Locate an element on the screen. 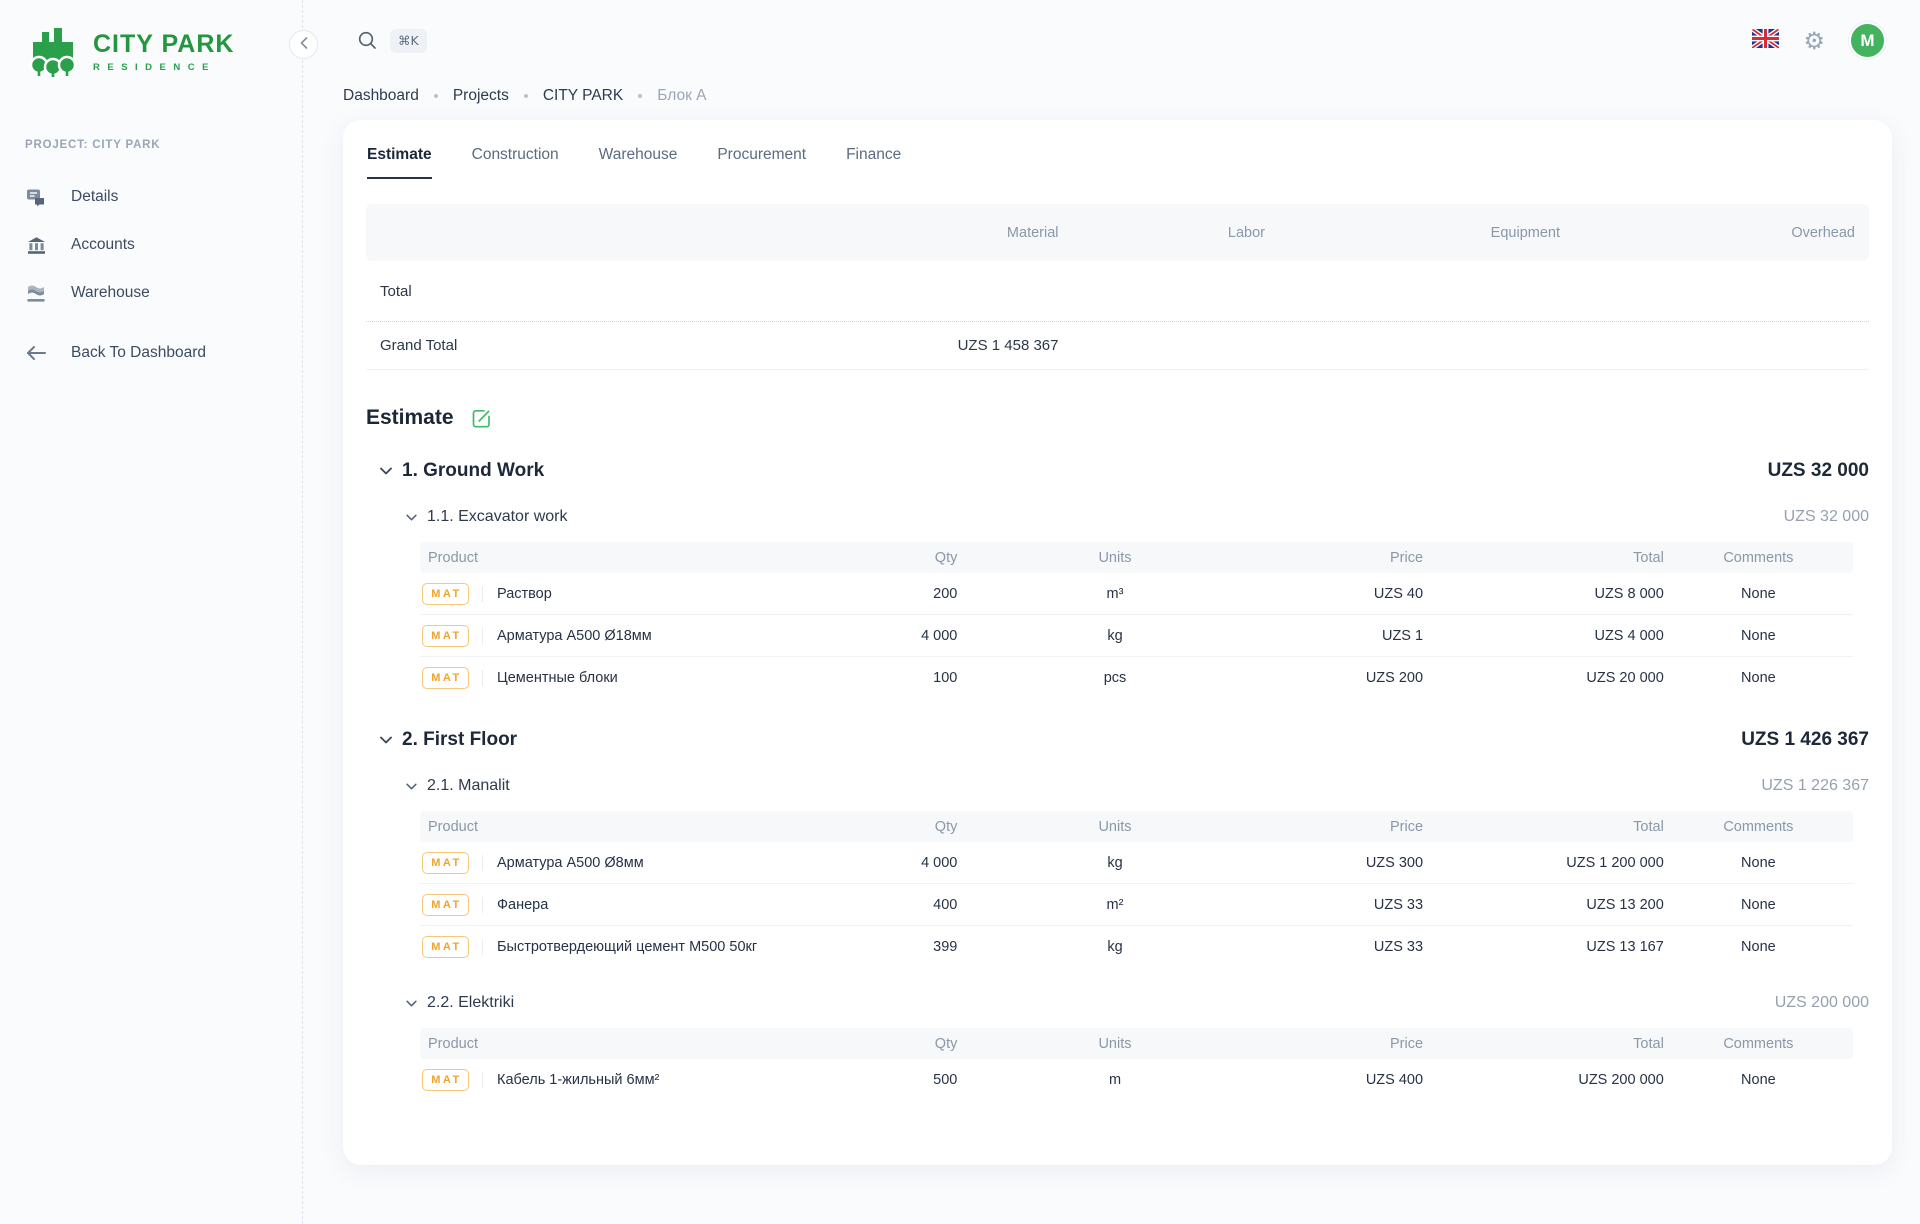 The image size is (1920, 1224). topbar: ⌘K ⚙ M is located at coordinates (1117, 29).